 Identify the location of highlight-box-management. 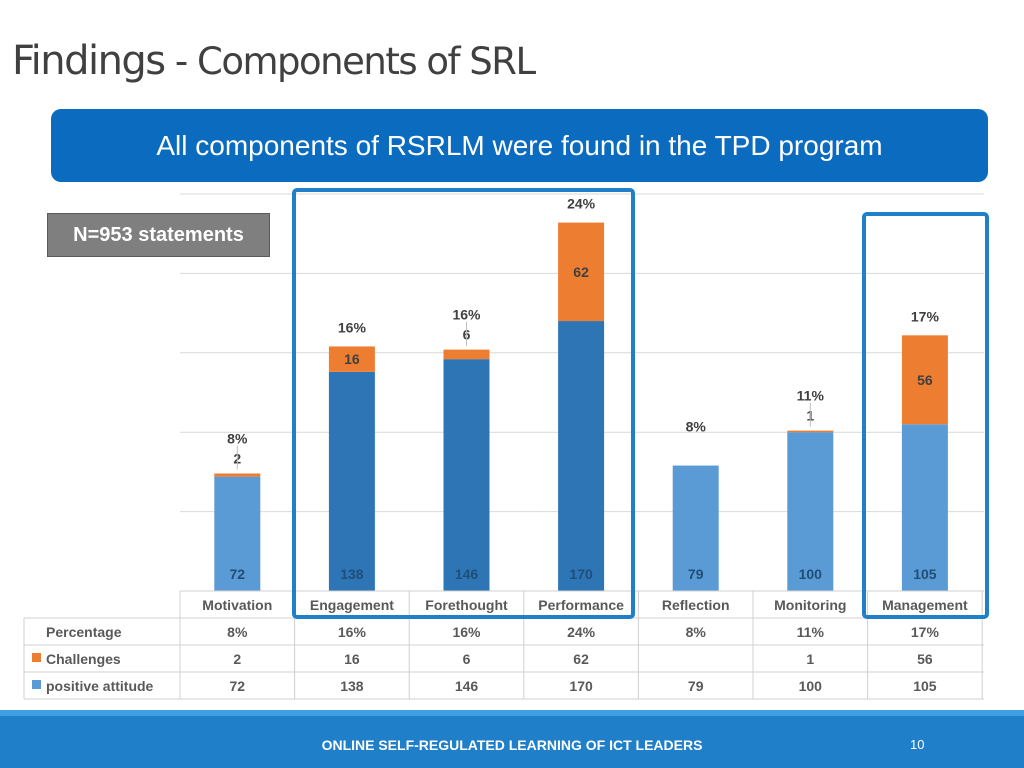
(925, 415).